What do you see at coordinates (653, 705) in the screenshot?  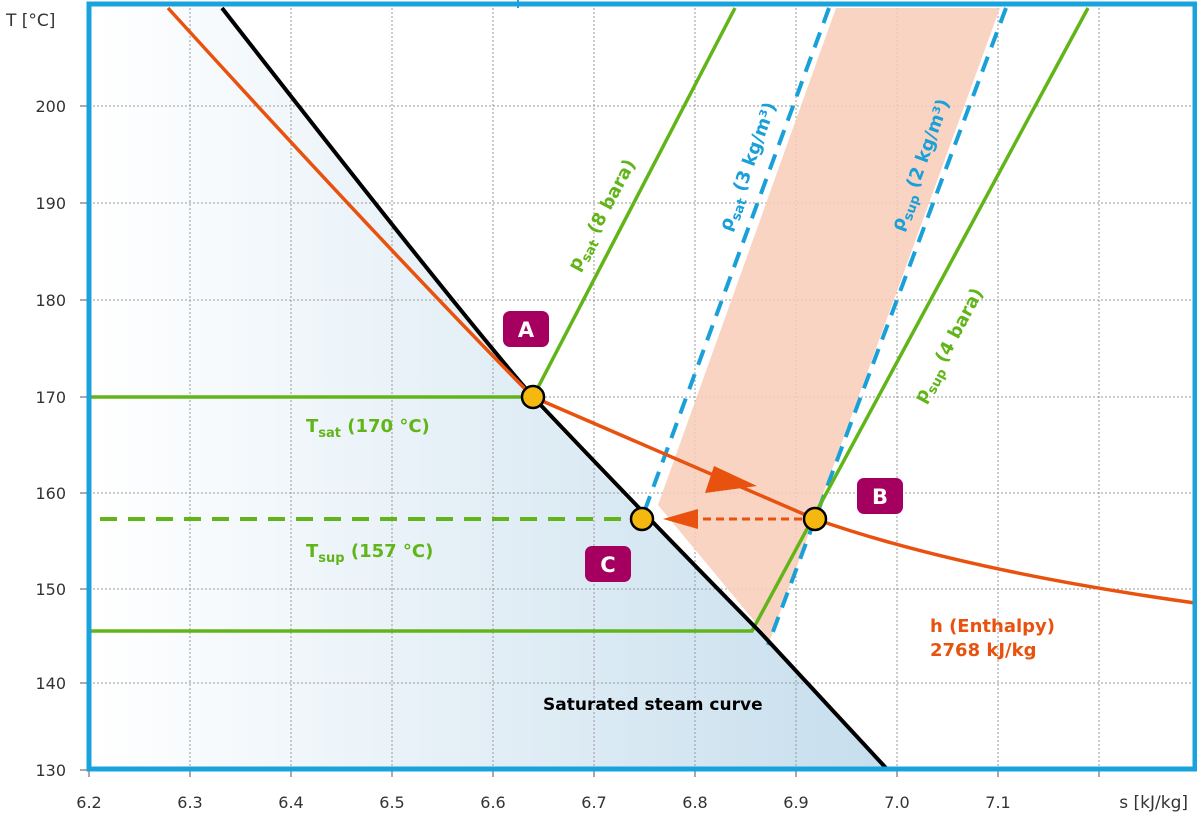 I see `label-saturated-curve: Saturated steam curve` at bounding box center [653, 705].